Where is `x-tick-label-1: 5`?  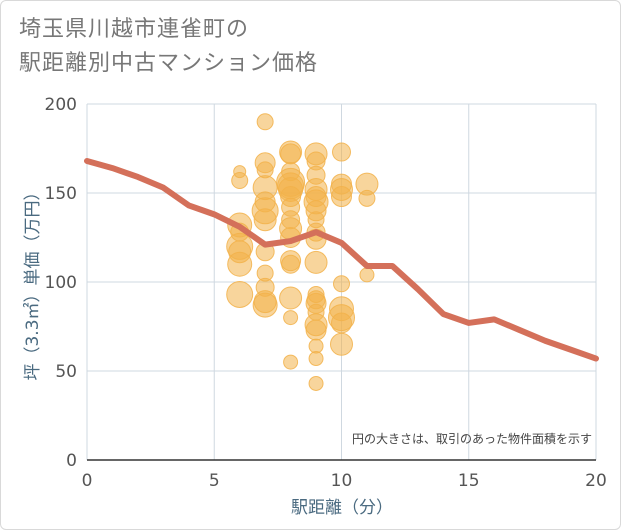
x-tick-label-1: 5 is located at coordinates (214, 481).